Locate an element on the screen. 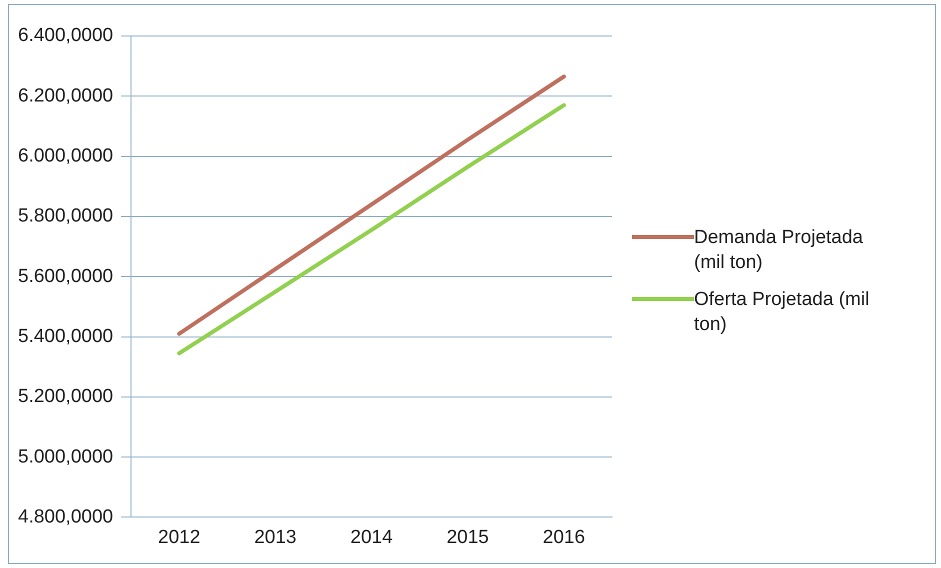 The image size is (941, 568). y-tick-label: 5.200,0000 is located at coordinates (66, 397).